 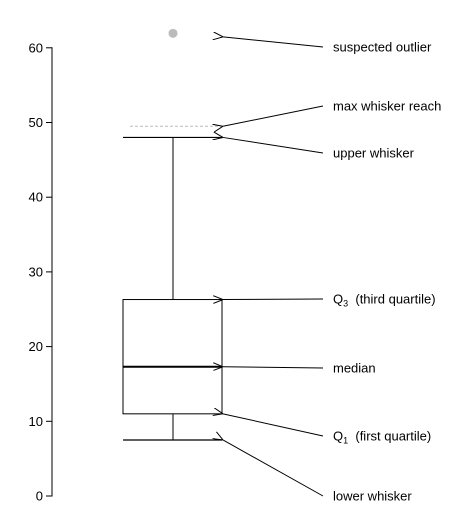 I want to click on y-tick-label: 40, so click(x=36, y=197).